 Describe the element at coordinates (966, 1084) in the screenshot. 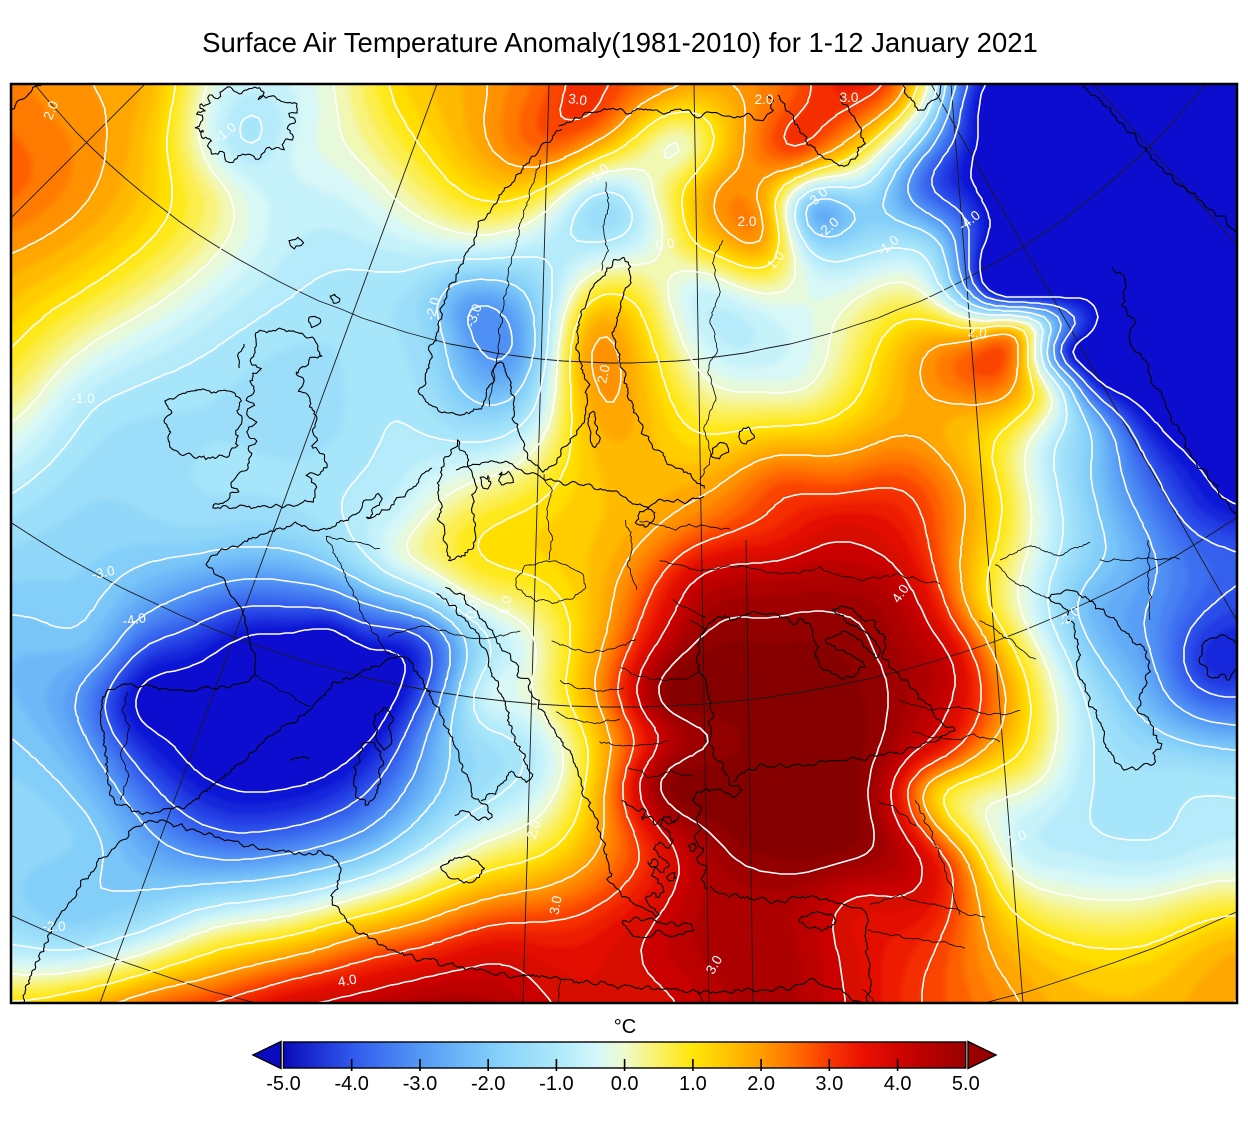

I see `svg-text: 5.0` at that location.